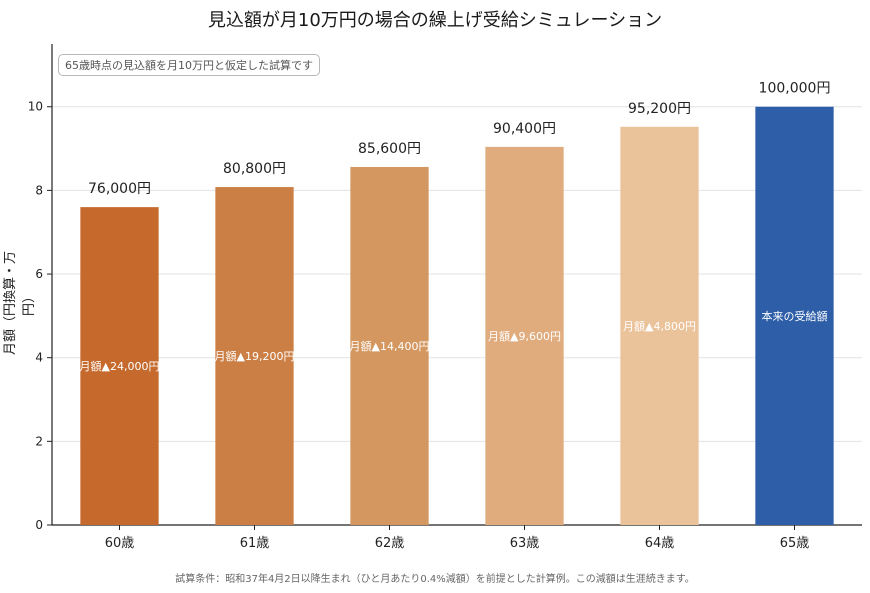 This screenshot has height=593, width=870. Describe the element at coordinates (39, 274) in the screenshot. I see `y-tick-label: 6` at that location.